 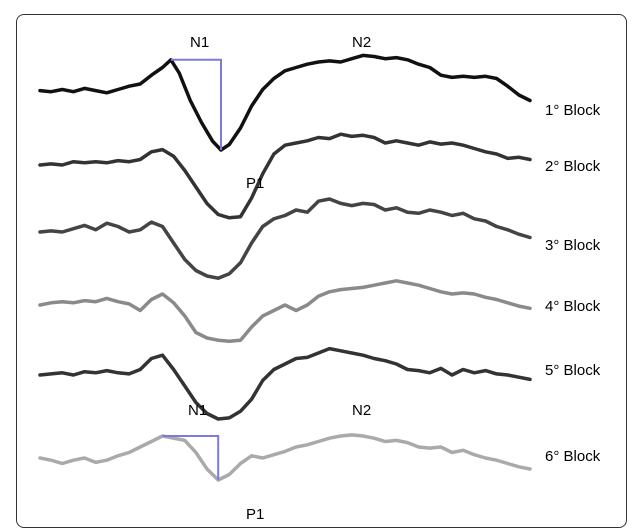 What do you see at coordinates (573, 370) in the screenshot?
I see `block-label-5: 5° Block` at bounding box center [573, 370].